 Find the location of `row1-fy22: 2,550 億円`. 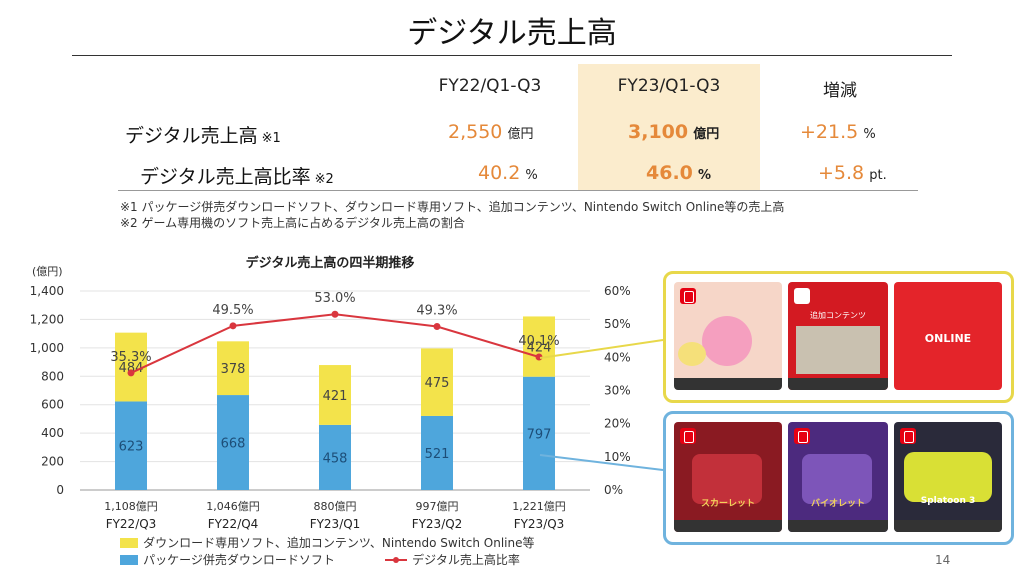

row1-fy22: 2,550 億円 is located at coordinates (491, 132).